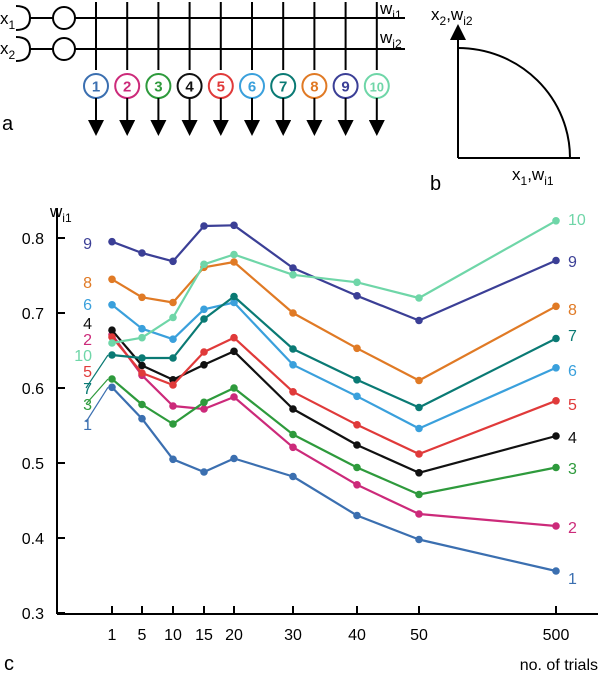 The width and height of the screenshot is (600, 681). I want to click on panel-a-network-diagram: x1 wi1 x2 wi2 1 2 3 4 5 6 7 8 9 10 a, so click(202, 68).